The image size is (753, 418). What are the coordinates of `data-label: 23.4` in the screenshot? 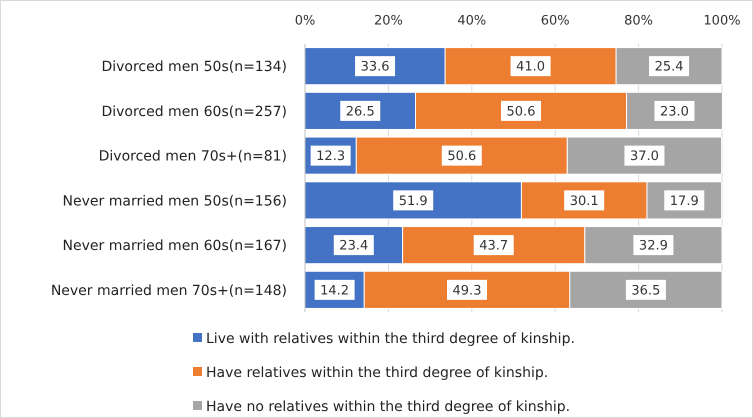 It's located at (353, 246).